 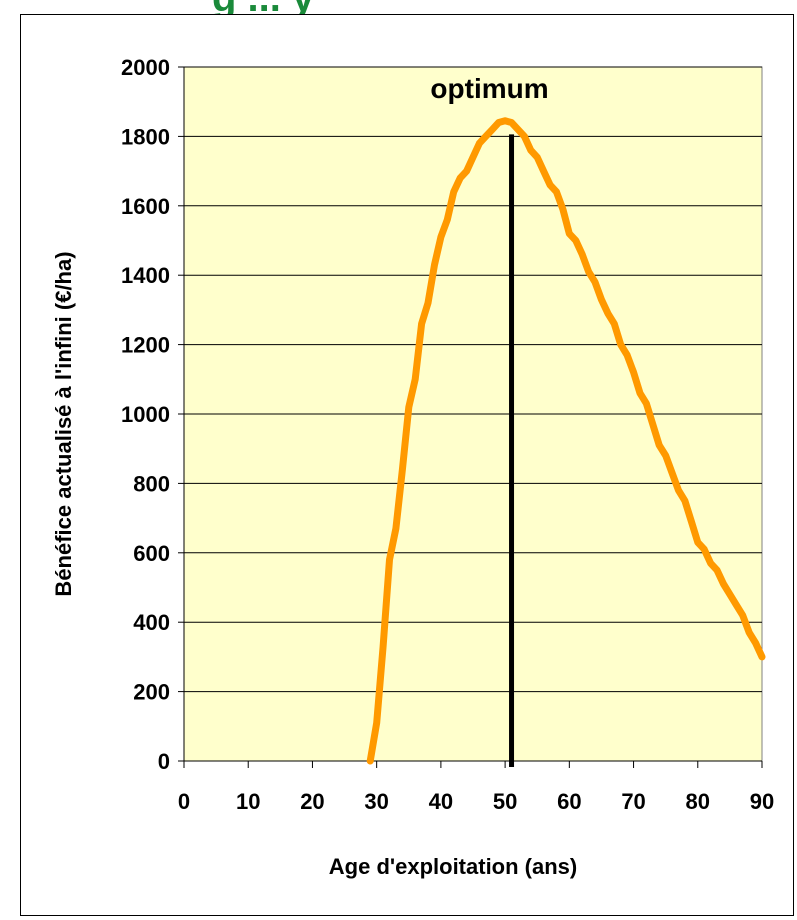 I want to click on x-tick-label: 50, so click(x=505, y=801).